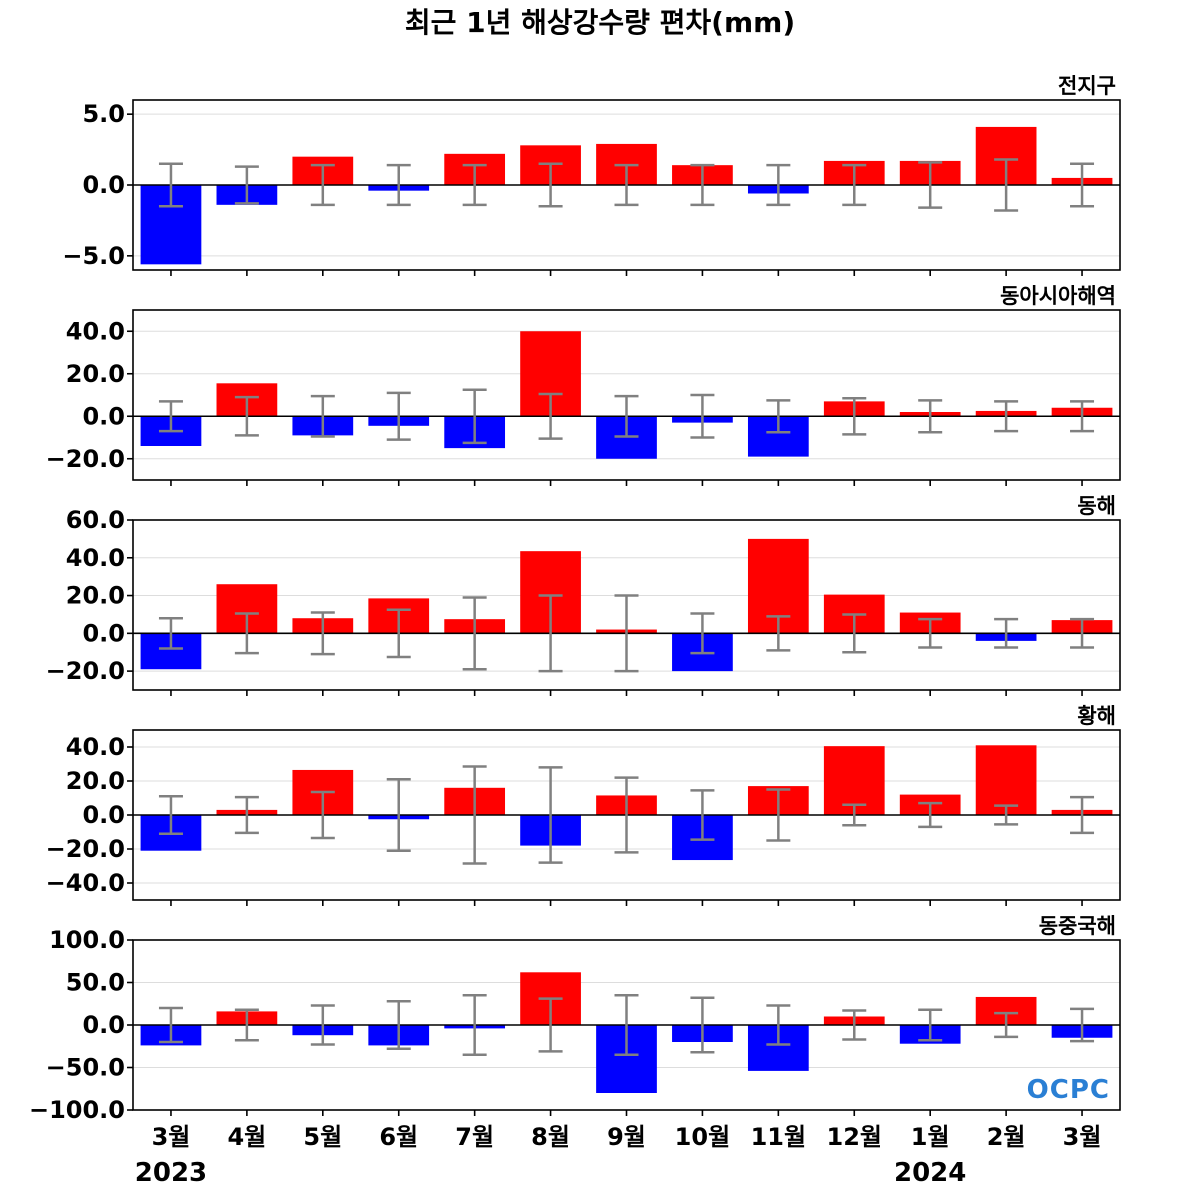  Describe the element at coordinates (95, 983) in the screenshot. I see `y-tick-label: 50.0` at that location.